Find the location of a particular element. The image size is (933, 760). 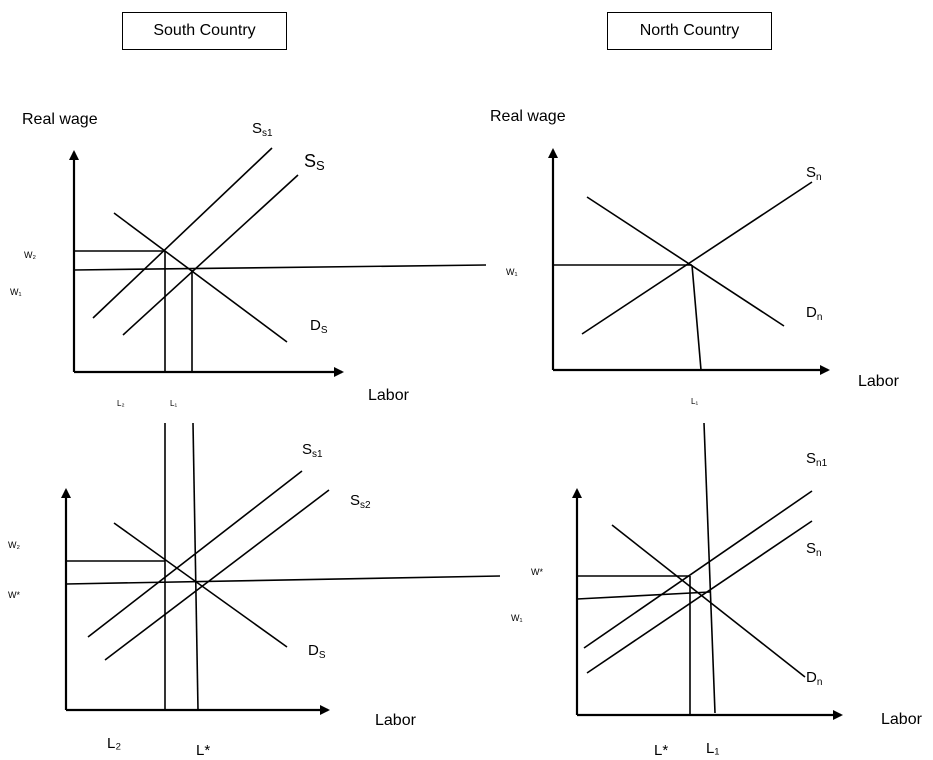

south-top-demand-label: DS is located at coordinates (319, 326).